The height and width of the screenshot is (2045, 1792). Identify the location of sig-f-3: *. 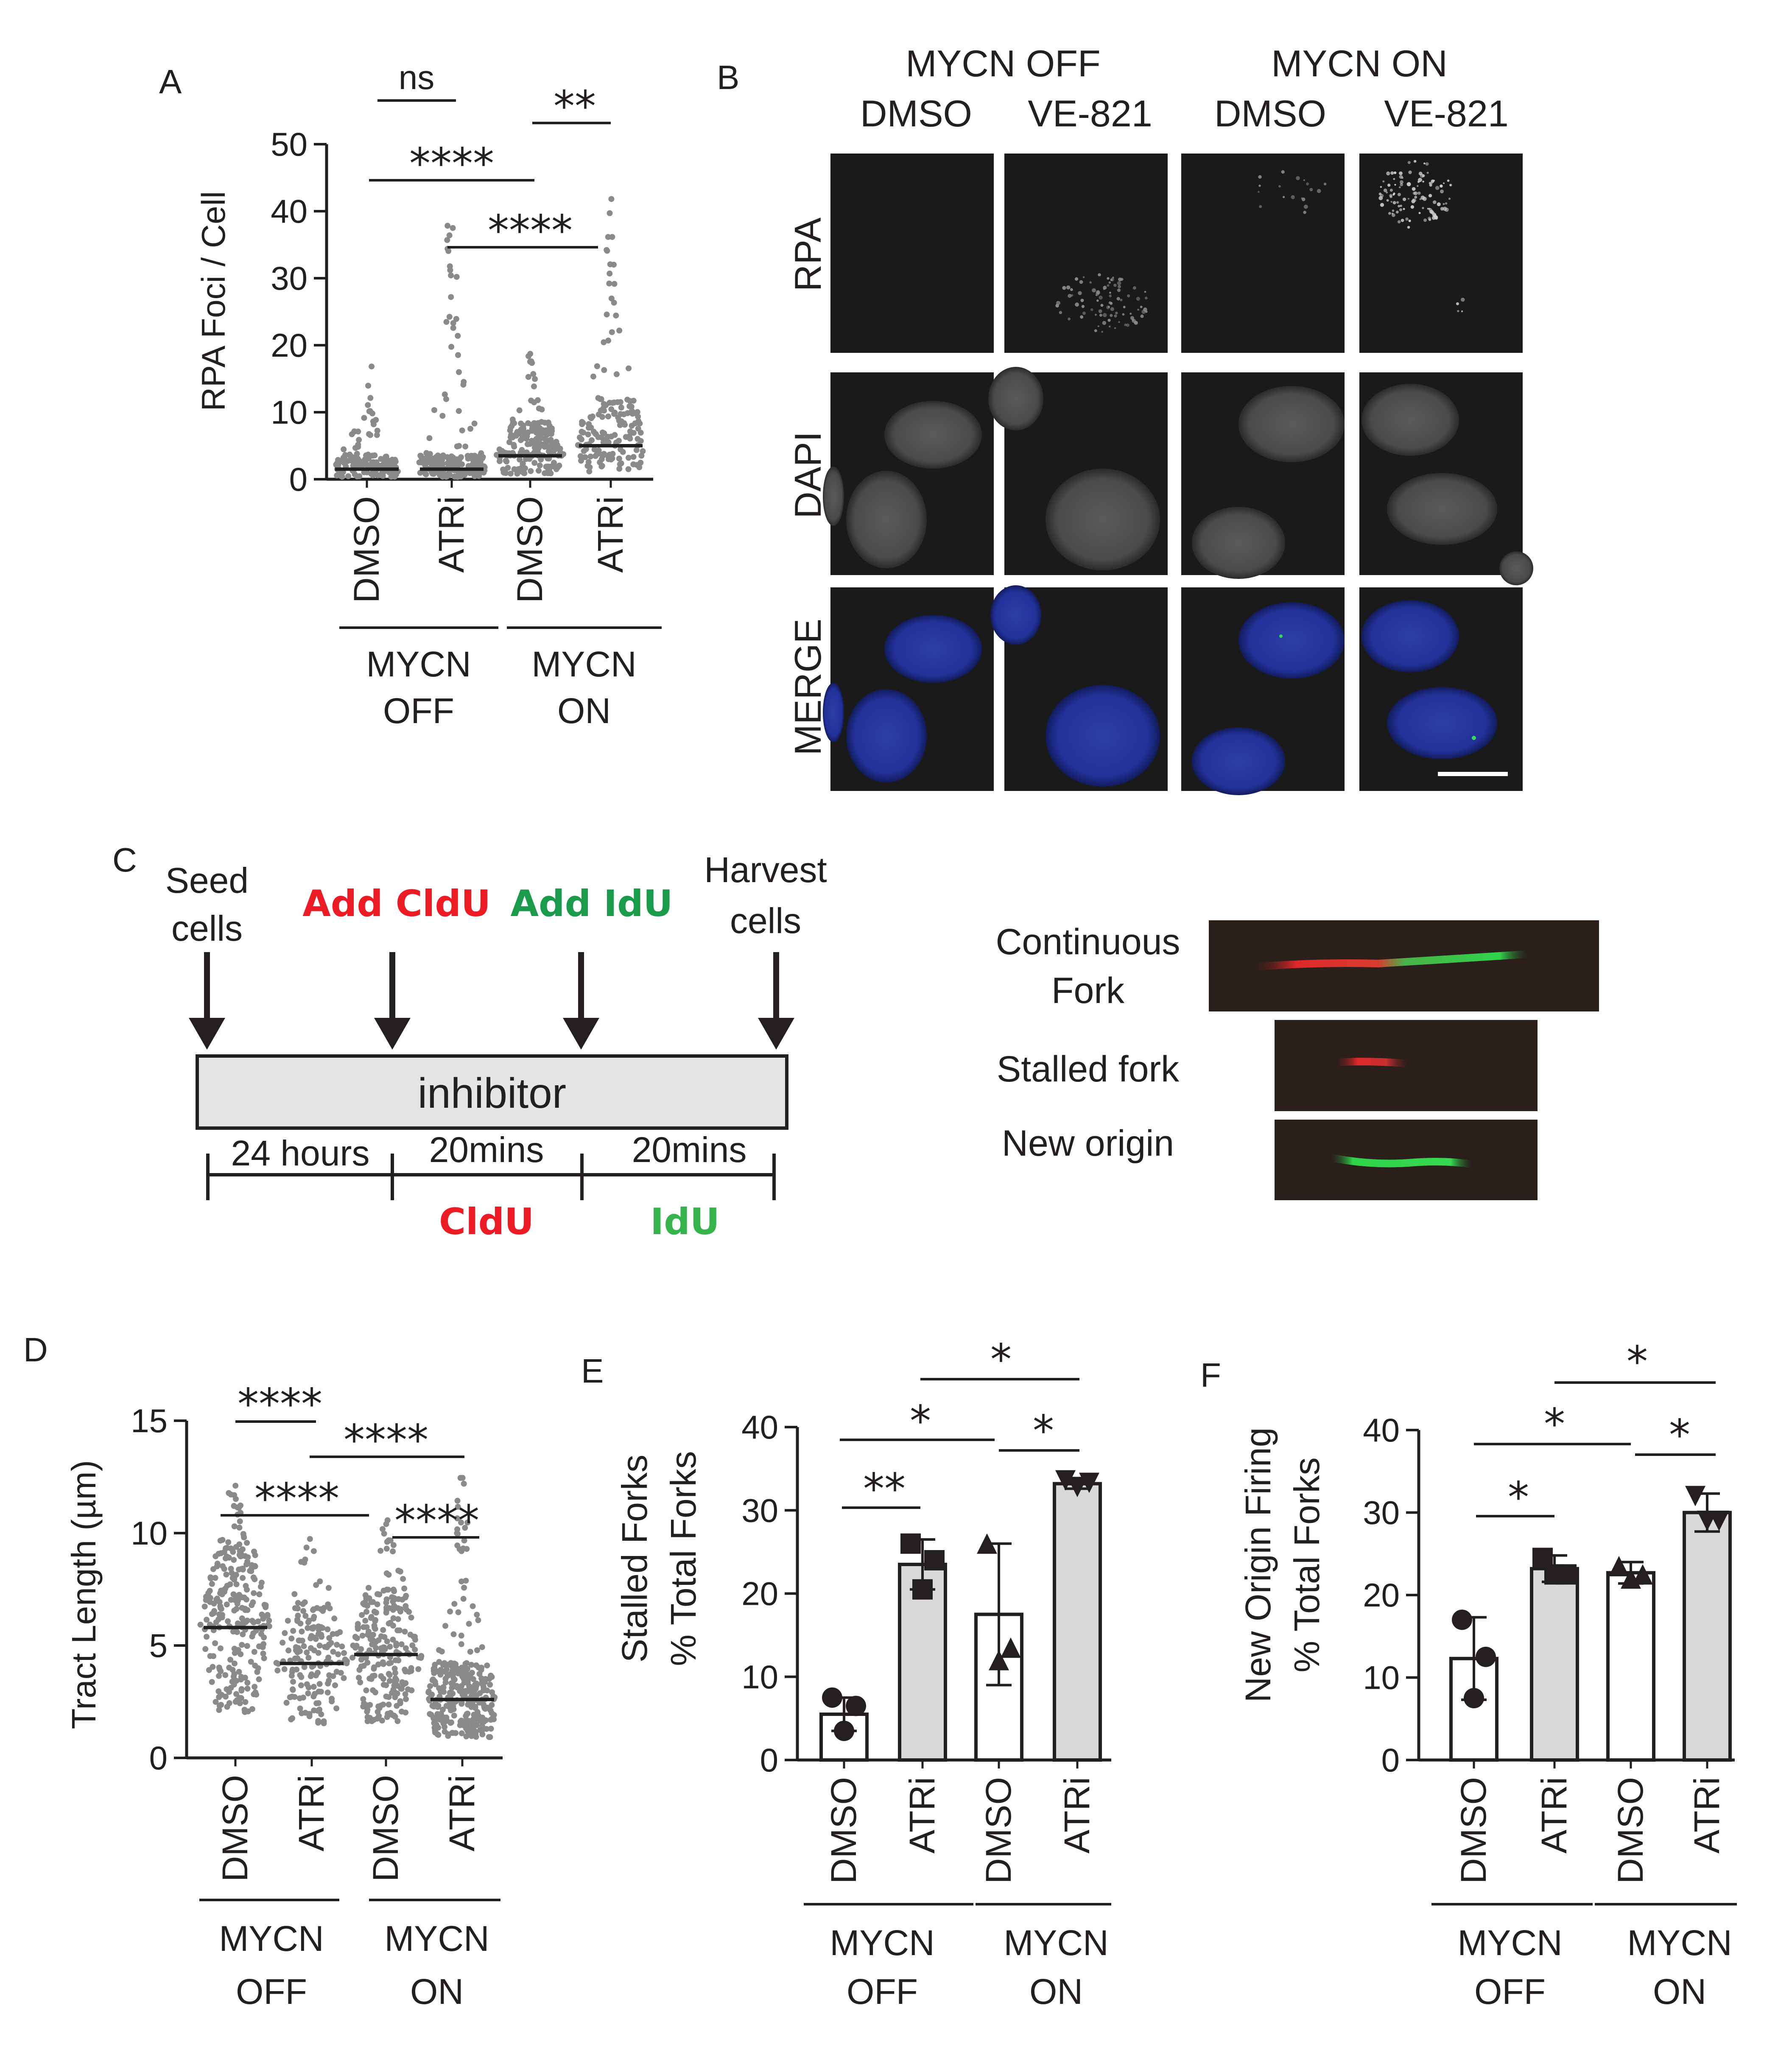
(1679, 1435).